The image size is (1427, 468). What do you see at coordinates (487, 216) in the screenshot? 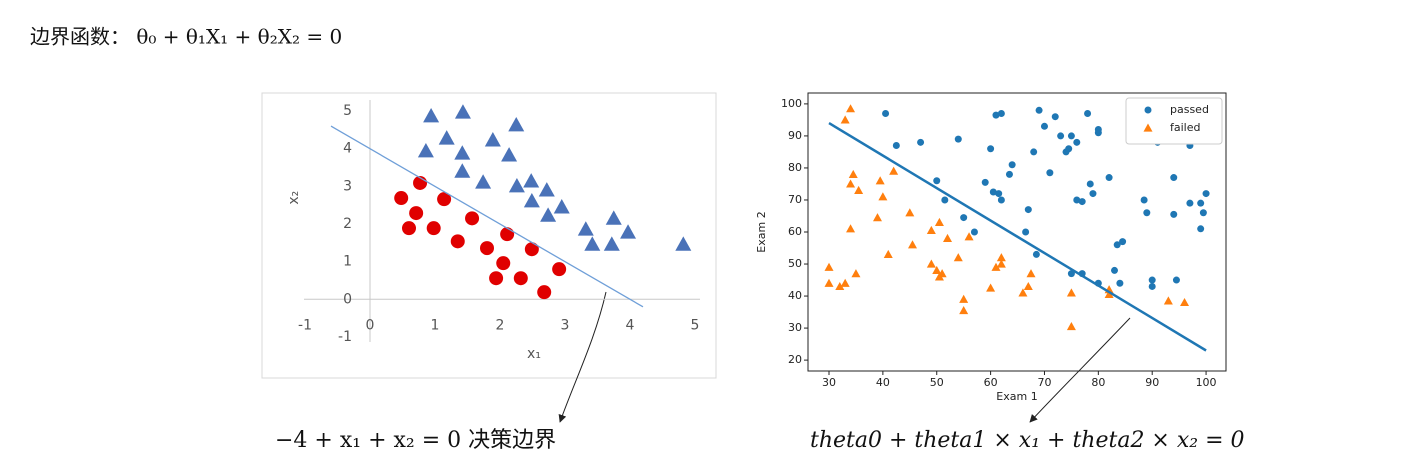
I see `boundary-line` at bounding box center [487, 216].